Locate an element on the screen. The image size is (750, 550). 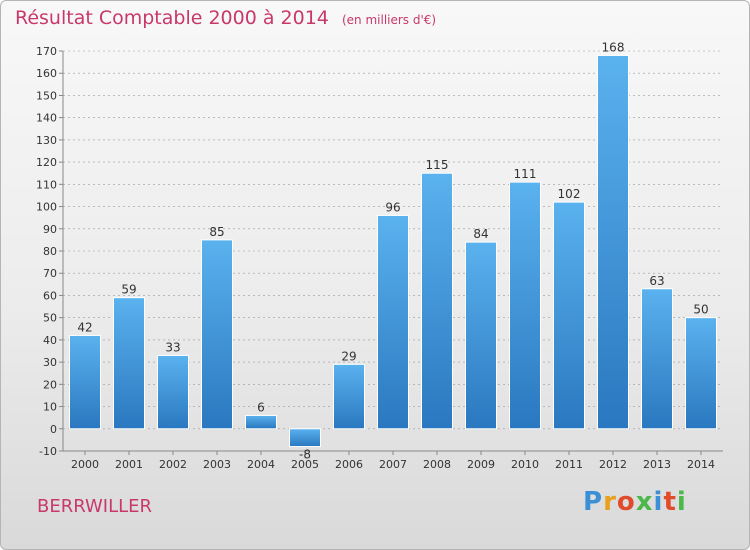
data-label: -8 is located at coordinates (305, 455).